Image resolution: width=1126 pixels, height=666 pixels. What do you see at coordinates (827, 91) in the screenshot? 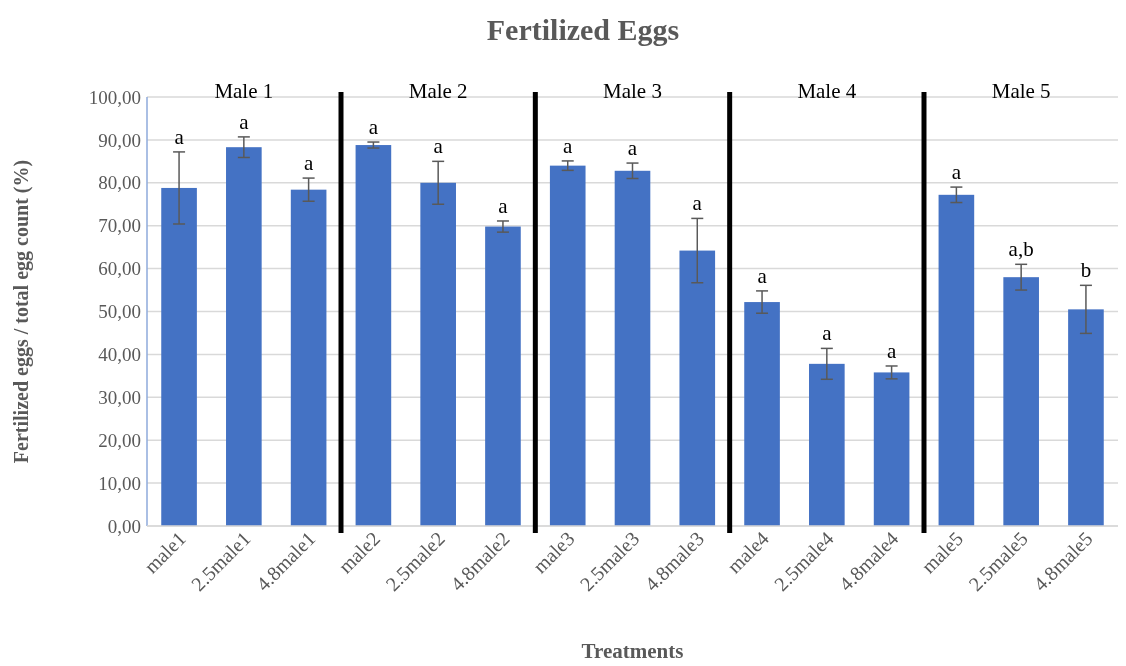
I see `annotation: Male 4` at bounding box center [827, 91].